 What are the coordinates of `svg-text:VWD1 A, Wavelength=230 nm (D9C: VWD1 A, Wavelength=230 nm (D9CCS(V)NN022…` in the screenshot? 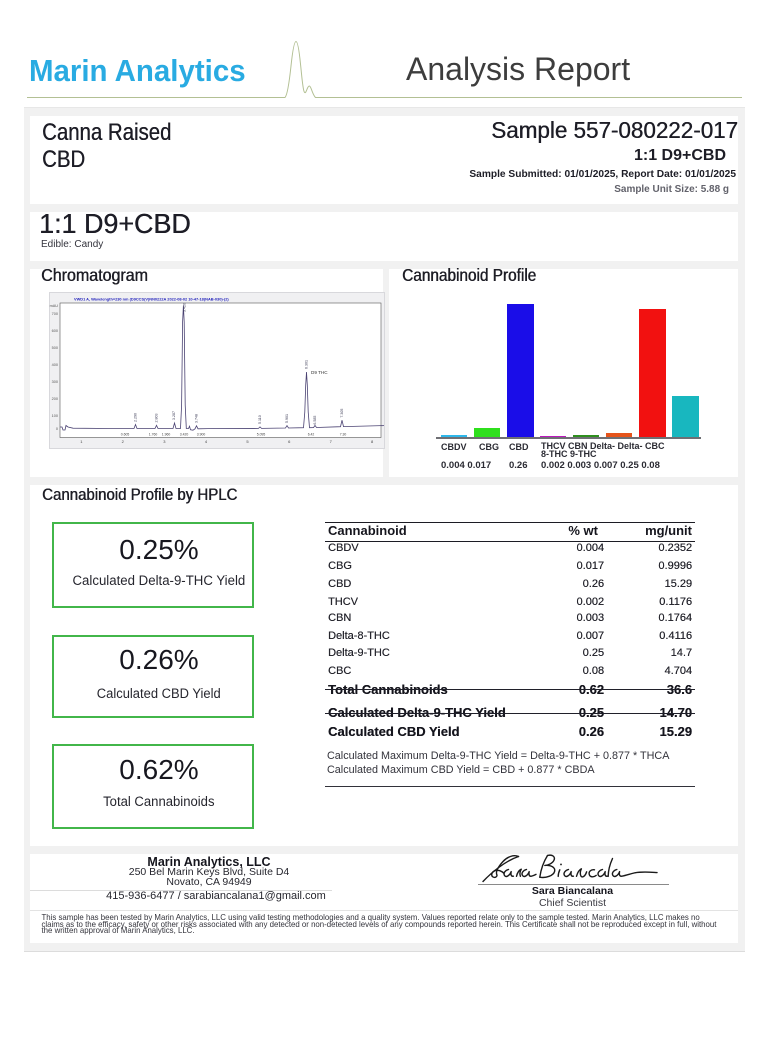 It's located at (151, 299).